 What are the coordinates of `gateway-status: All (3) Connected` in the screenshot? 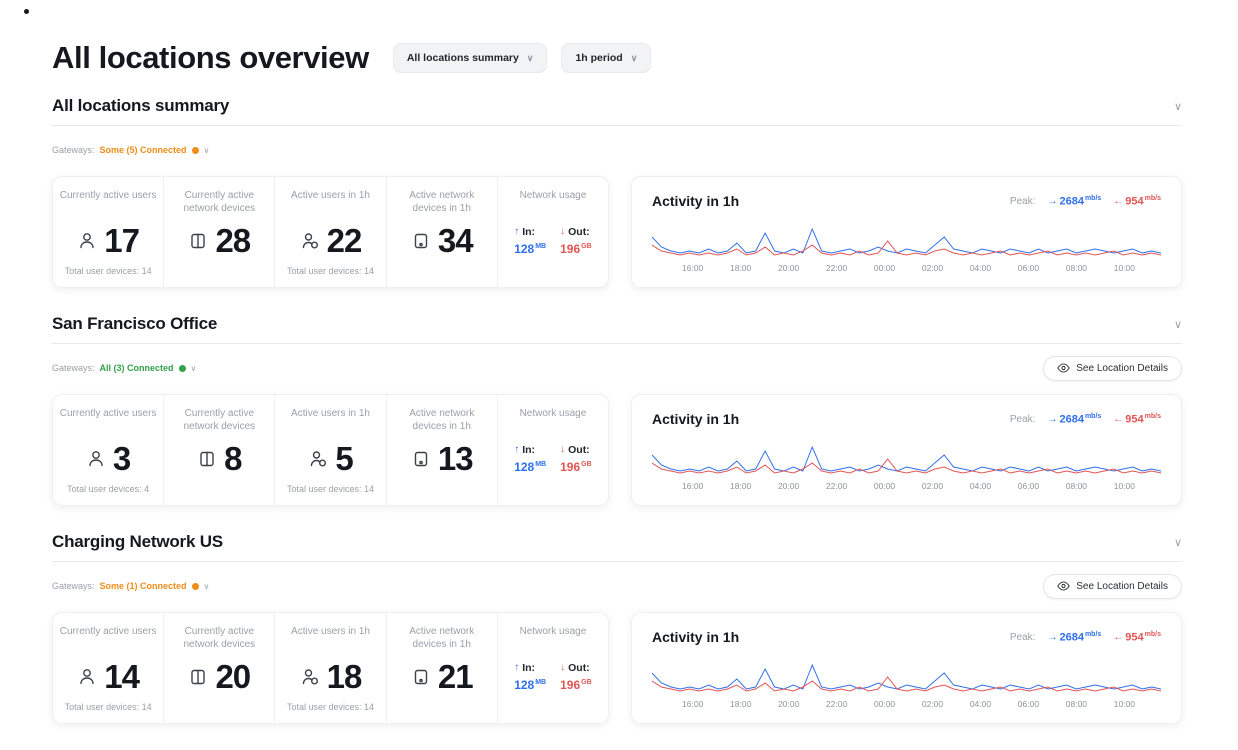 It's located at (136, 368).